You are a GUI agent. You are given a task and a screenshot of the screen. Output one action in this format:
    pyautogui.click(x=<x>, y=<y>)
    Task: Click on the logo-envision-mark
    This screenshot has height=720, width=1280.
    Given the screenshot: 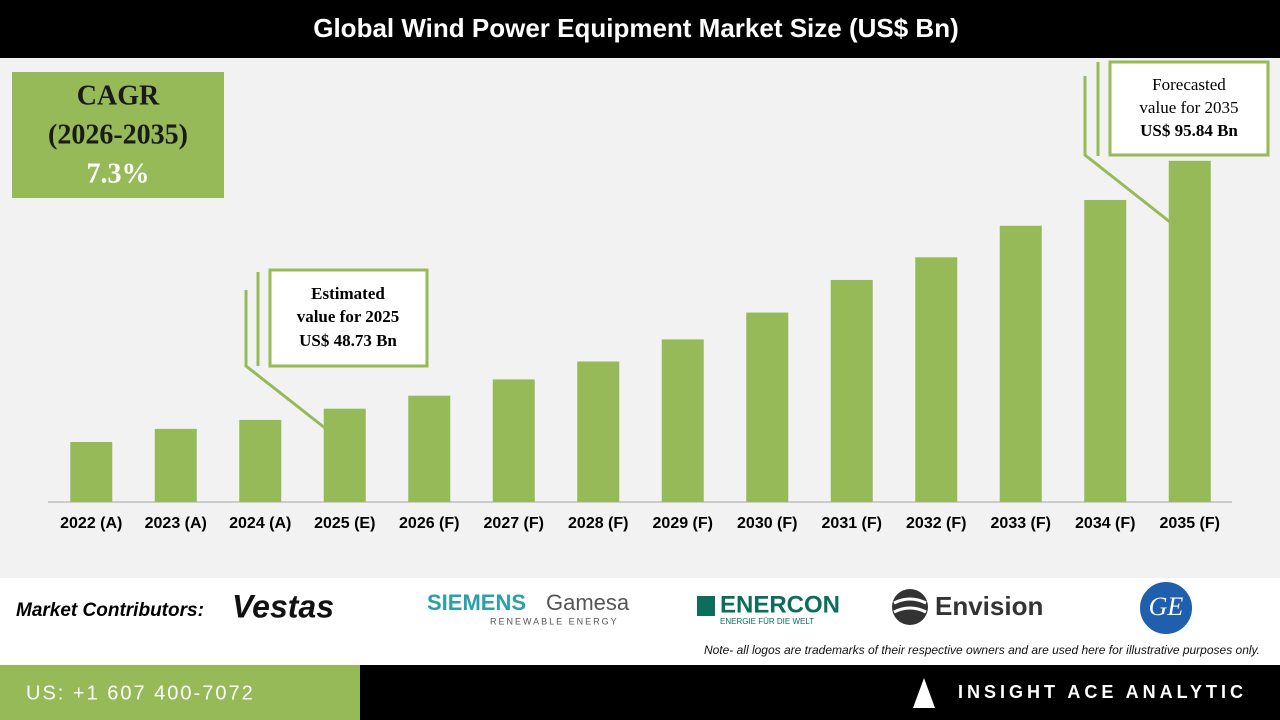 What is the action you would take?
    pyautogui.click(x=910, y=605)
    